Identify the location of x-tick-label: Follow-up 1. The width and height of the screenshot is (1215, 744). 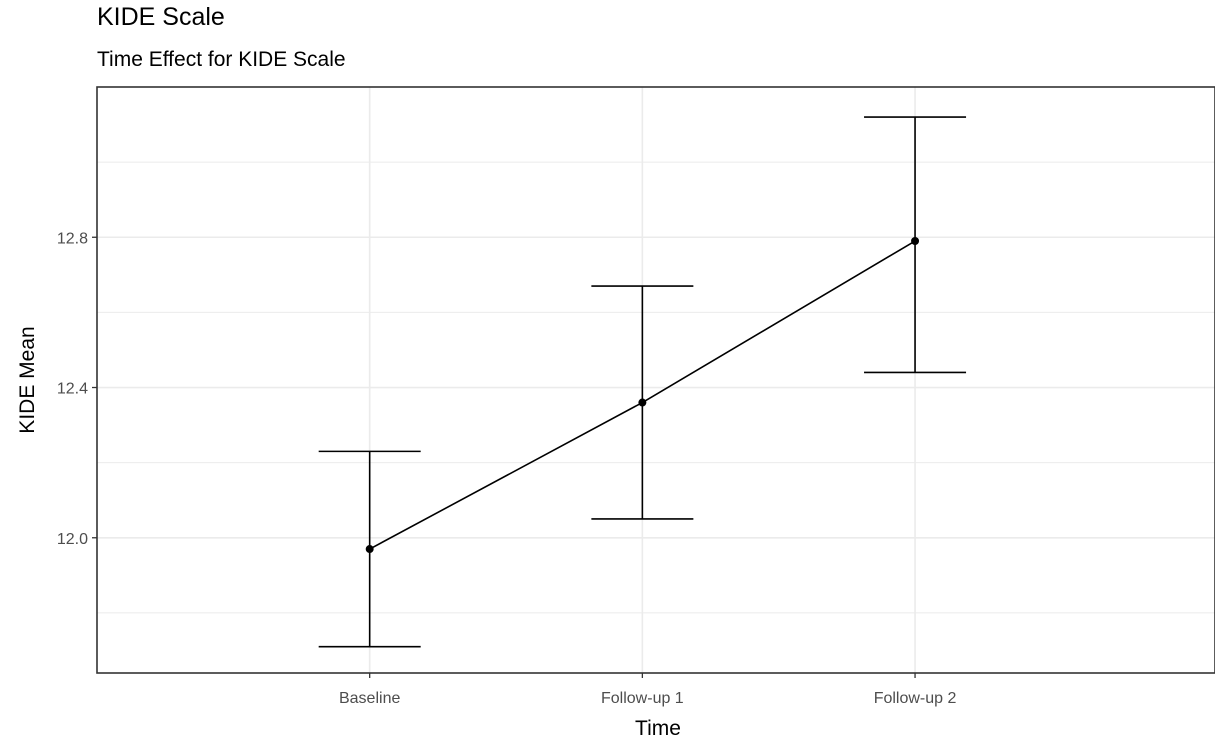
(642, 698).